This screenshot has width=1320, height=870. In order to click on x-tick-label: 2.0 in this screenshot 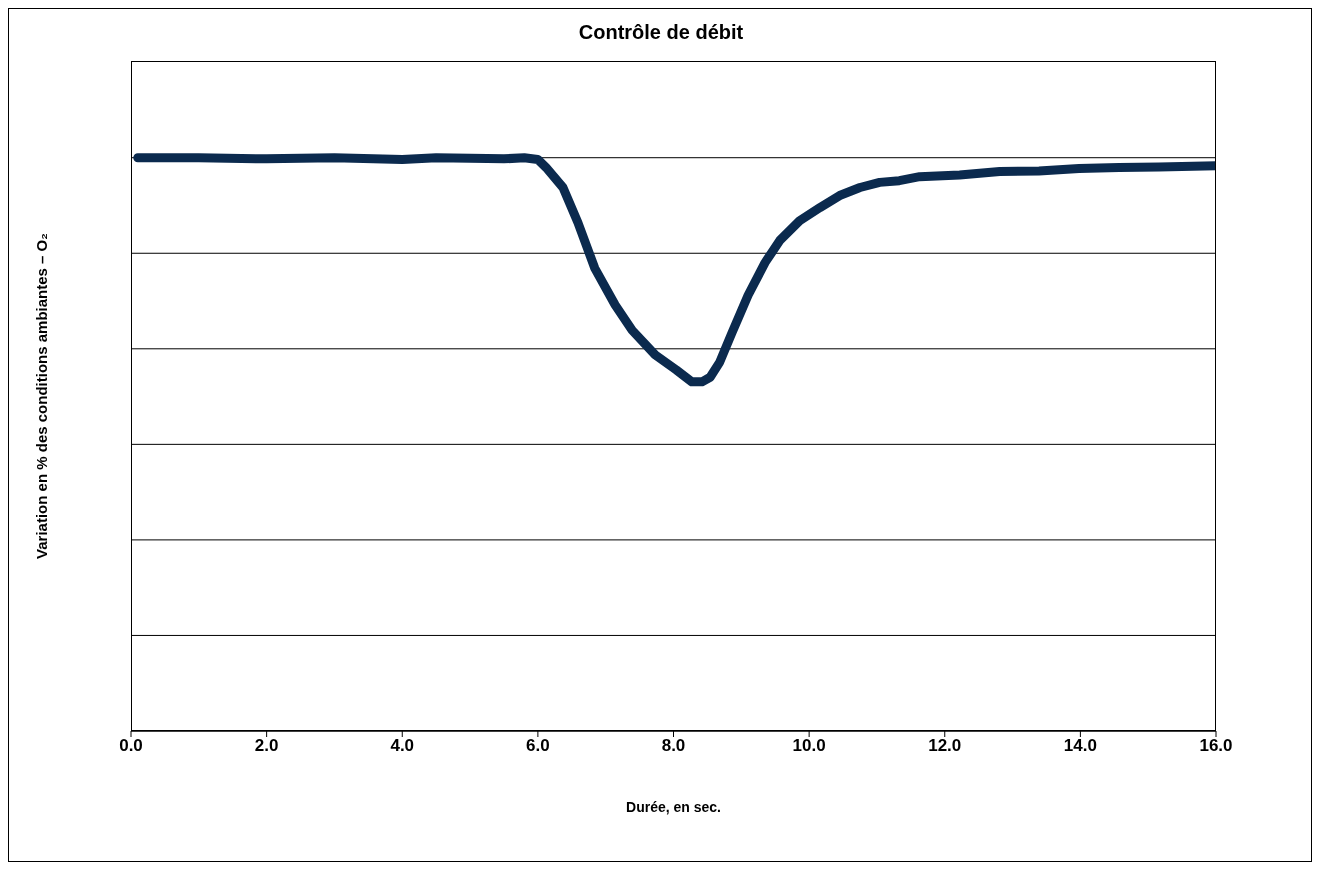, I will do `click(266, 746)`.